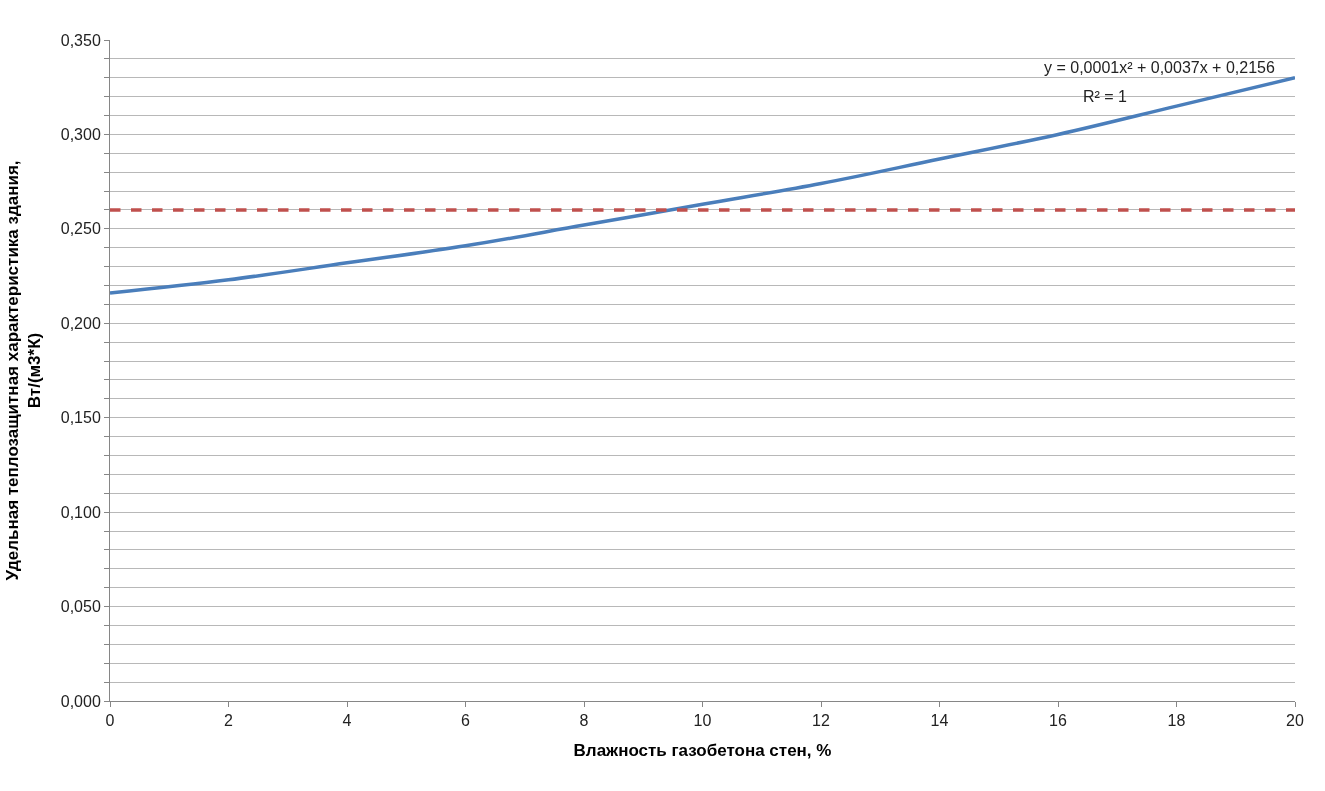 This screenshot has height=791, width=1325. I want to click on y-tick-label: 0,350, so click(80, 40).